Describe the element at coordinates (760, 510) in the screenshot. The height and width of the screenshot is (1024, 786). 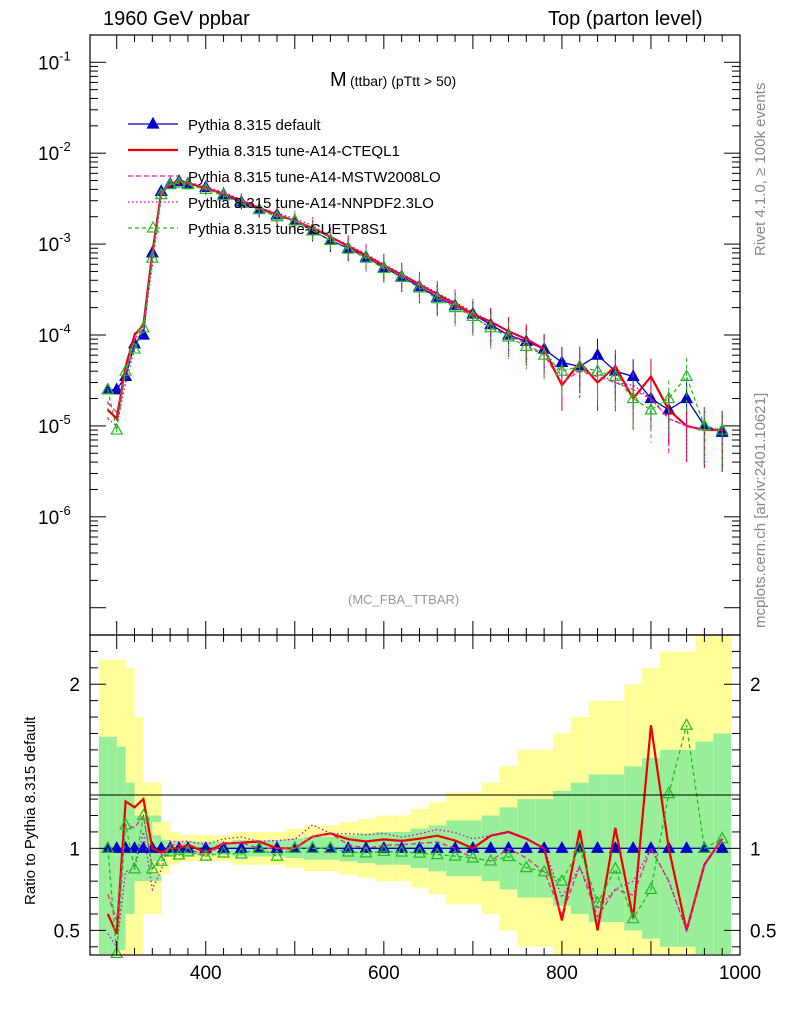
I see `side-mcplots-info: mcplots.cern.ch [arXiv:2401.10621]` at that location.